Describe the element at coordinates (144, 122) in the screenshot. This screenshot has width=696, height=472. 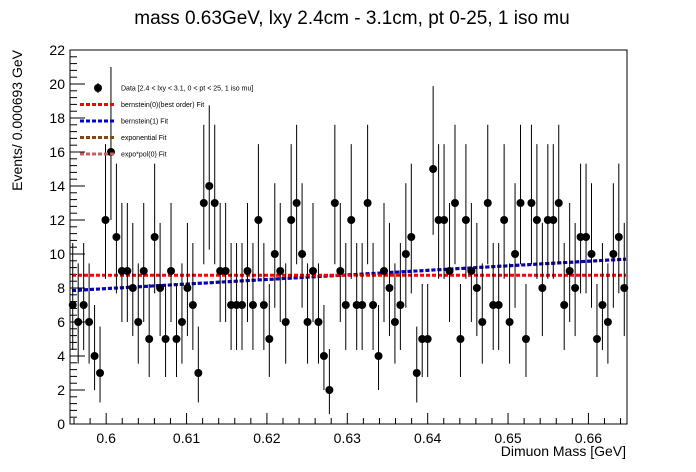
I see `legend-label: bernstein(1) Fit` at that location.